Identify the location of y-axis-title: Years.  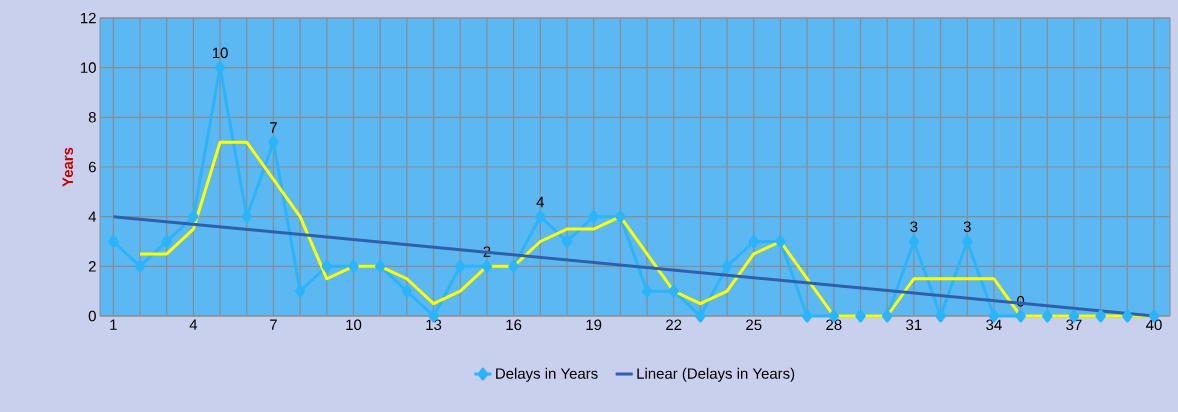
(68, 167).